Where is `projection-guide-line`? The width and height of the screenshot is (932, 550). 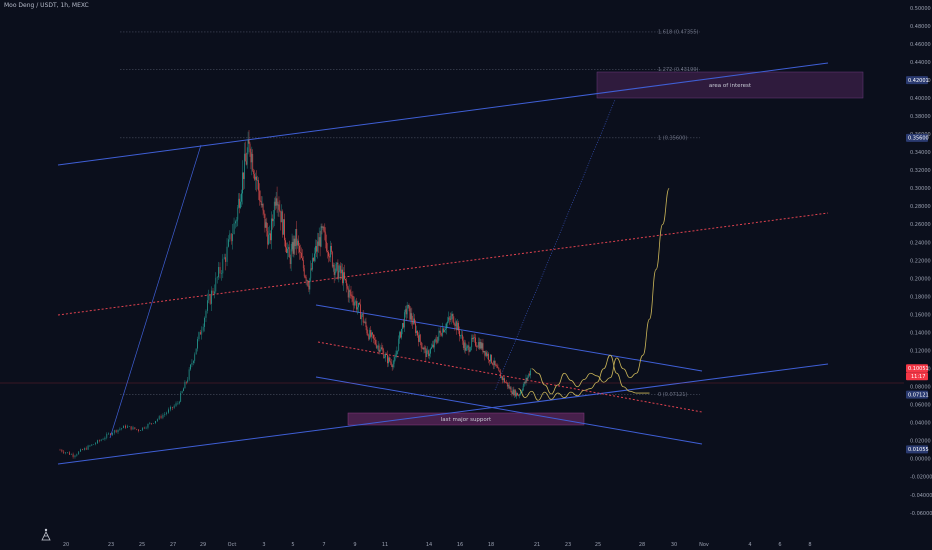 projection-guide-line is located at coordinates (555, 245).